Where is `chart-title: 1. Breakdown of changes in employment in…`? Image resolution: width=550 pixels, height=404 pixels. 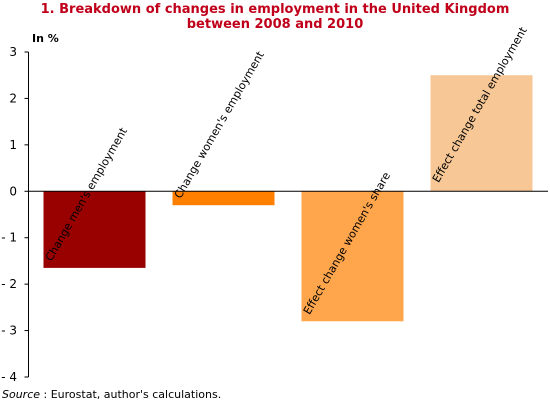 chart-title: 1. Breakdown of changes in employment in… is located at coordinates (275, 17).